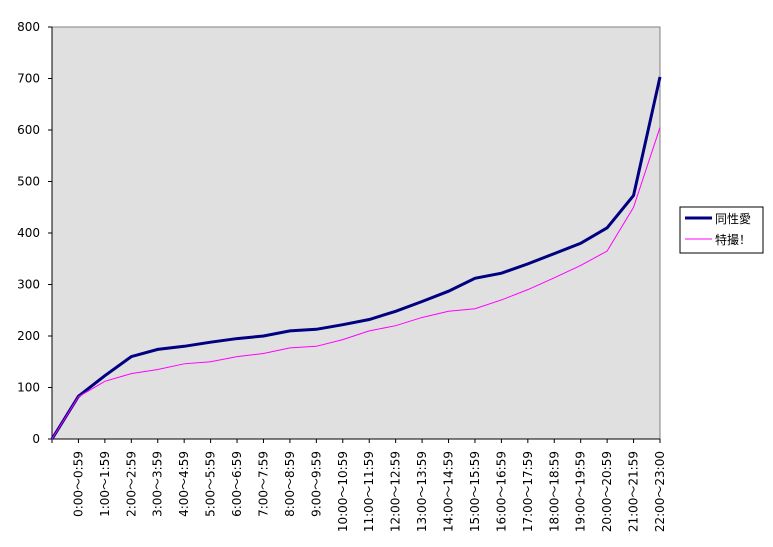 The height and width of the screenshot is (547, 773). What do you see at coordinates (721, 230) in the screenshot?
I see `legend-box` at bounding box center [721, 230].